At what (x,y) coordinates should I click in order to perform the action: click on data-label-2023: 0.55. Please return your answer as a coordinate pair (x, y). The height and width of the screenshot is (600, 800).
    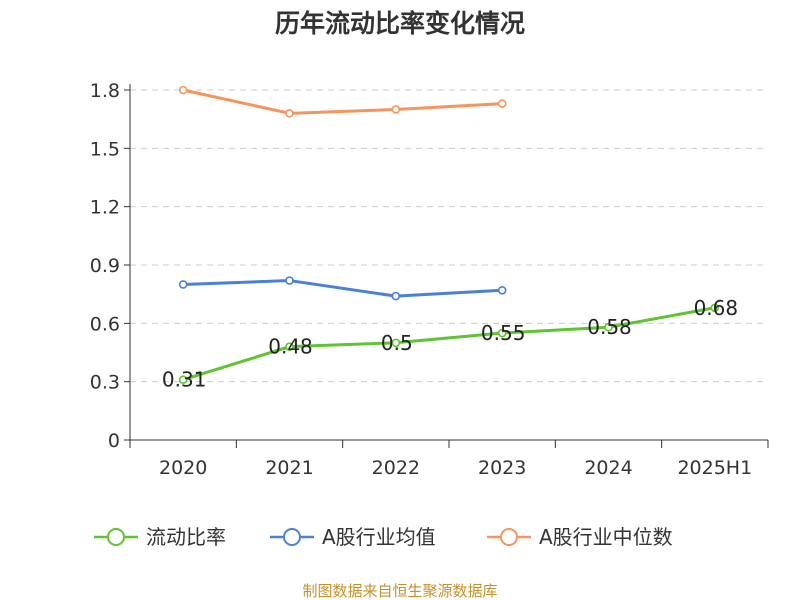
    Looking at the image, I should click on (503, 333).